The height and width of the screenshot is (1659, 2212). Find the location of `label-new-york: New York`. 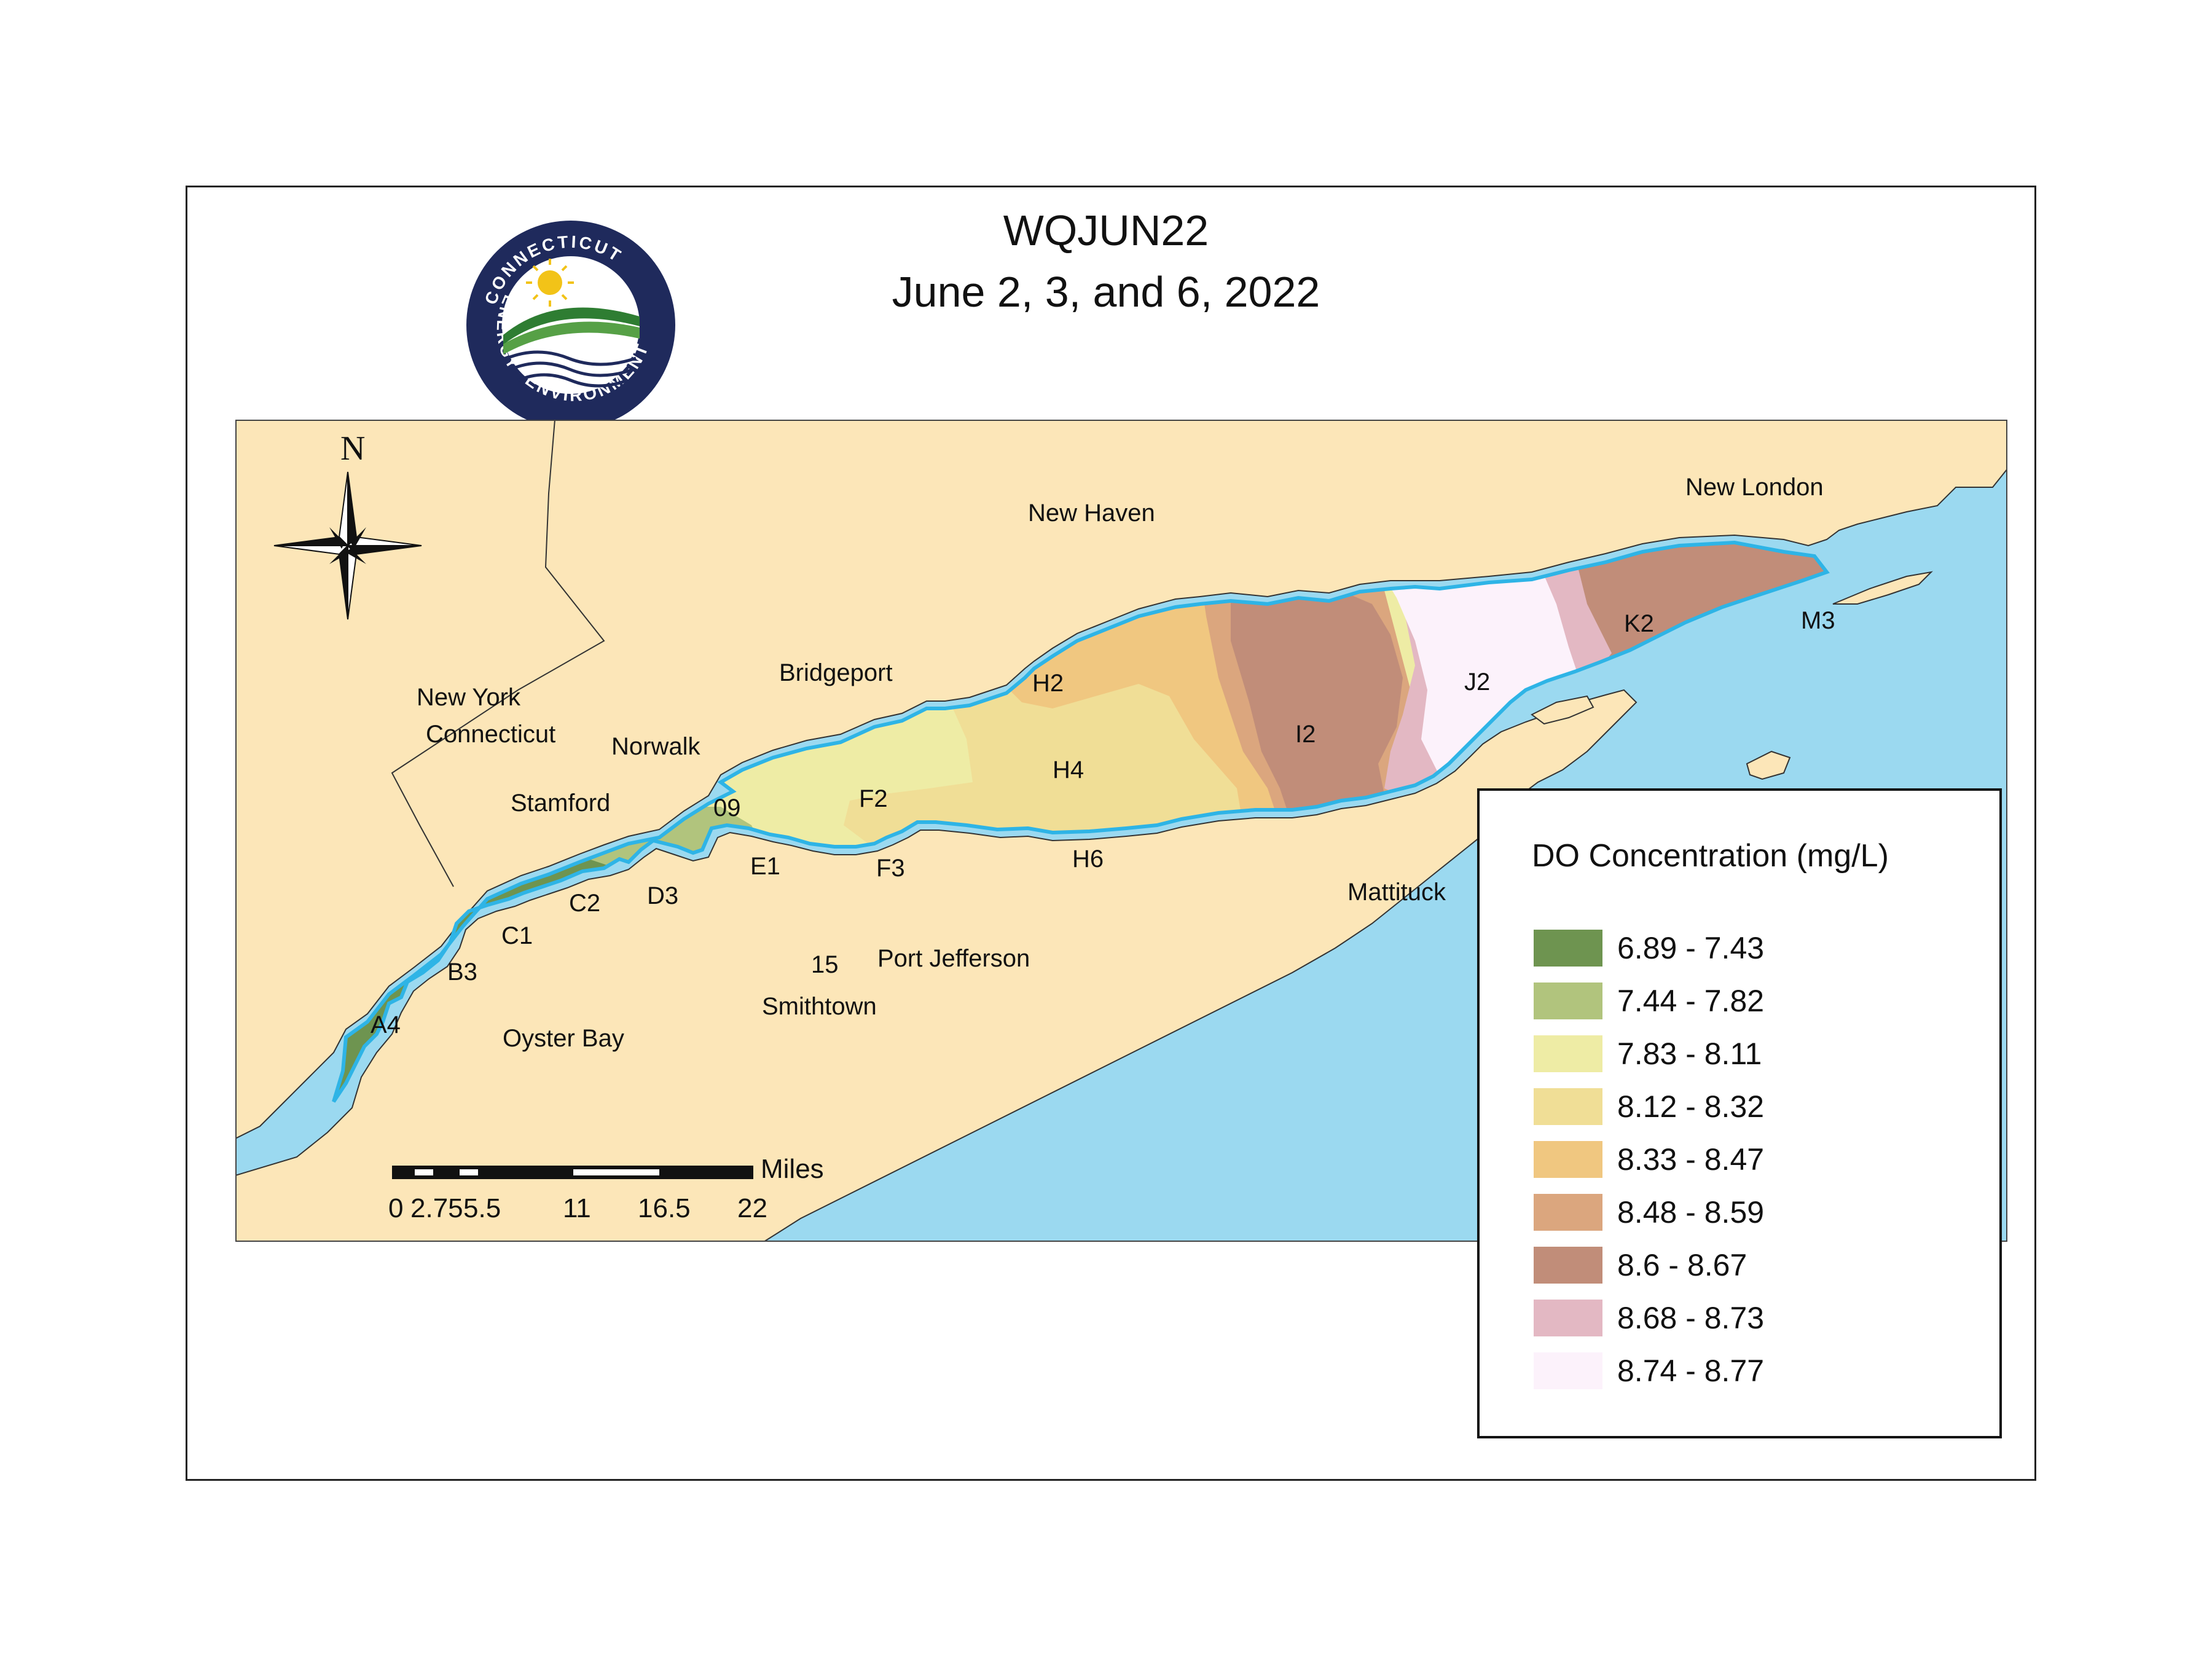

label-new-york: New York is located at coordinates (469, 697).